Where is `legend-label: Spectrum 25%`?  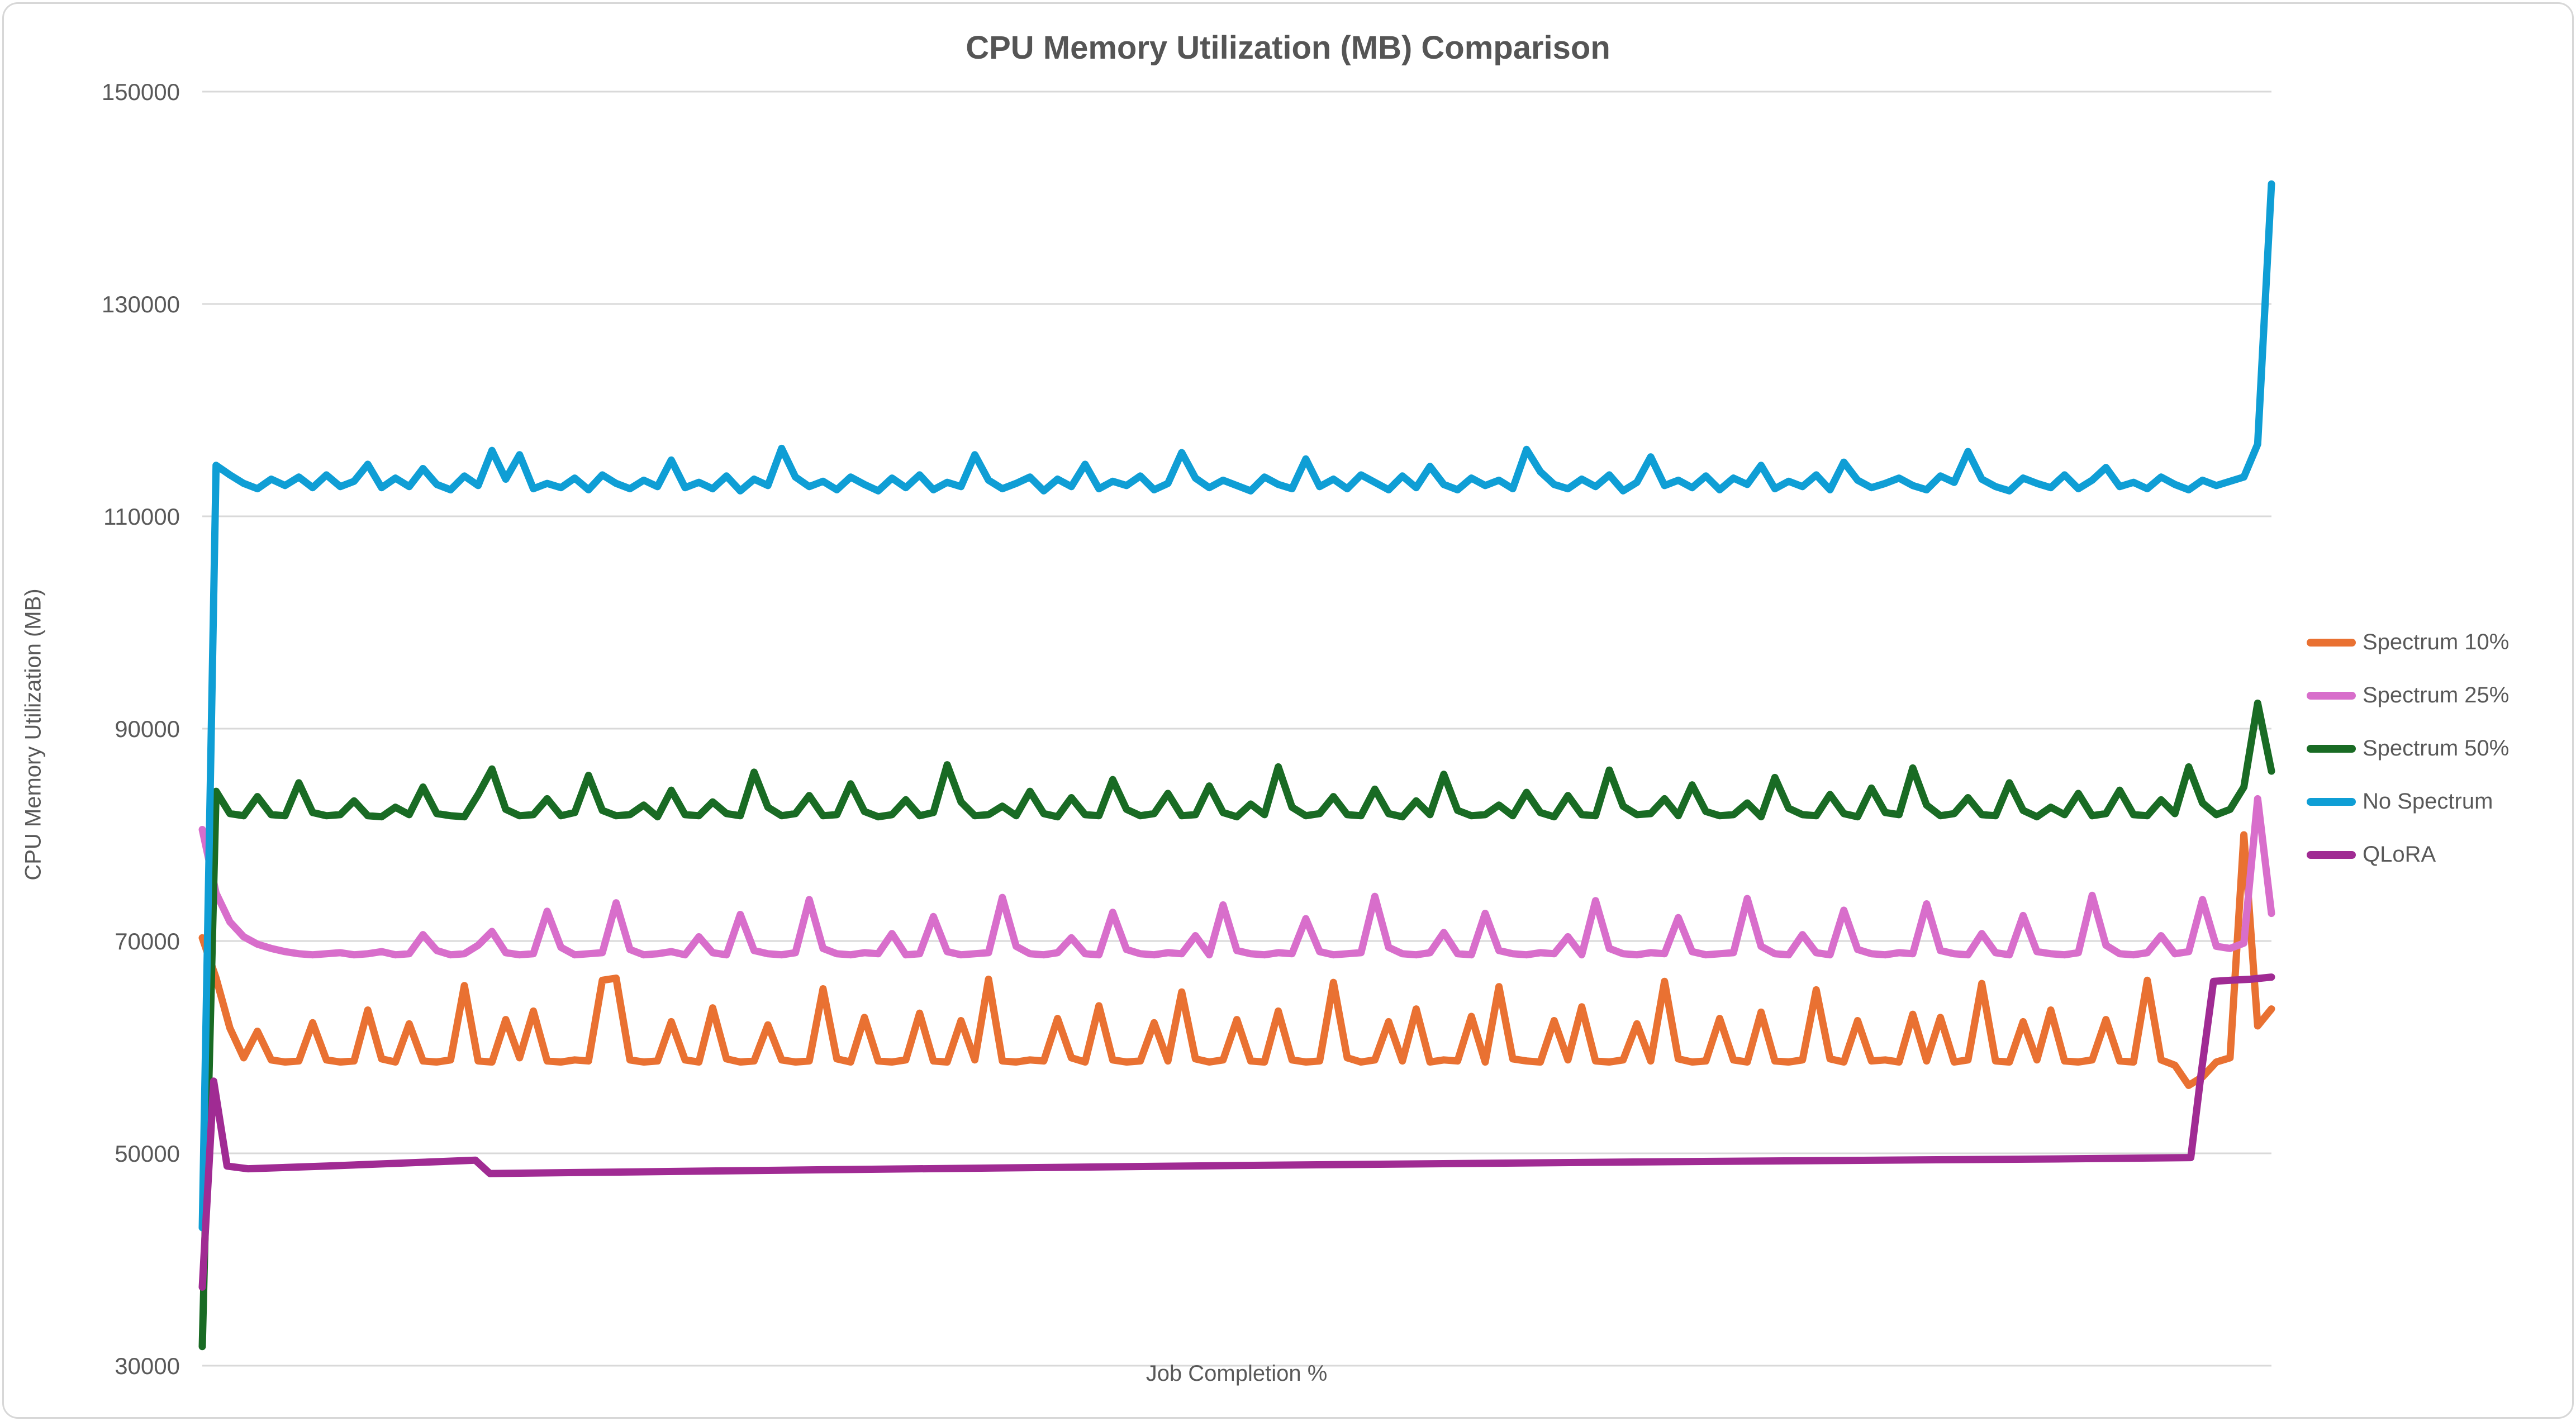 legend-label: Spectrum 25% is located at coordinates (2436, 695).